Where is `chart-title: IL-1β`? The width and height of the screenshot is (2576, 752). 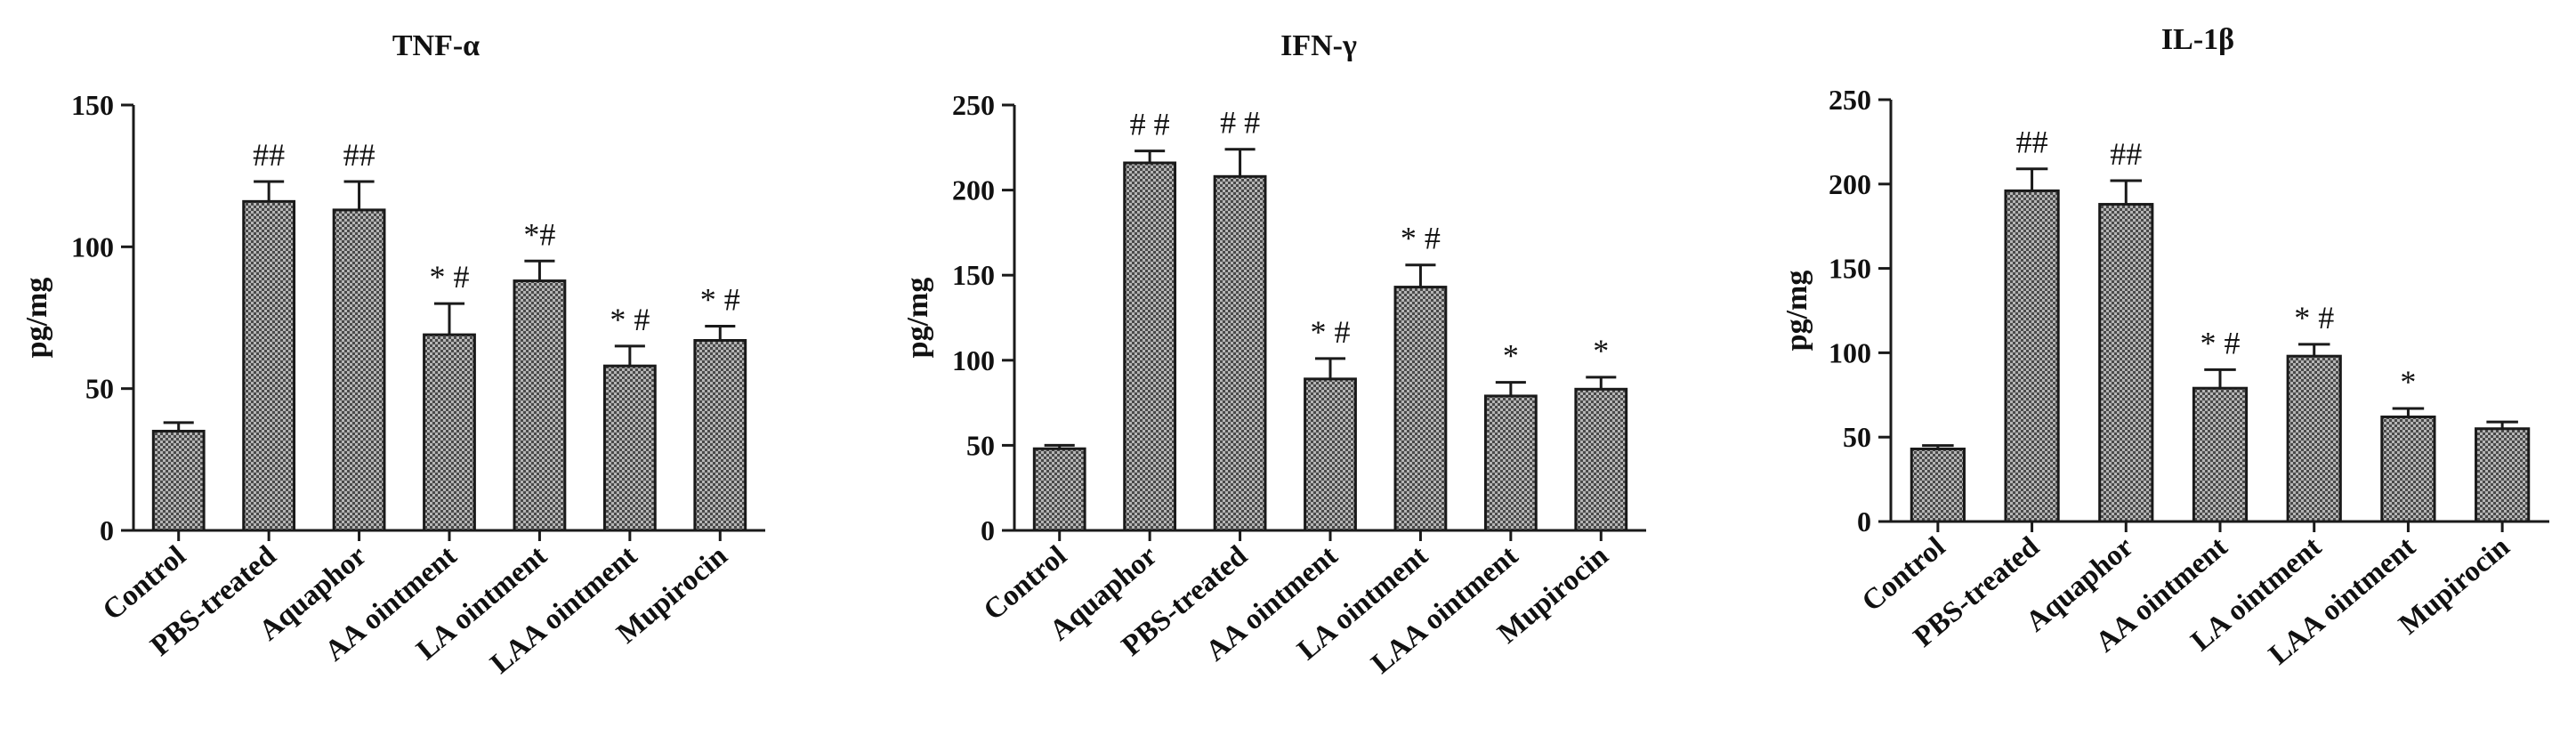
chart-title: IL-1β is located at coordinates (2197, 39).